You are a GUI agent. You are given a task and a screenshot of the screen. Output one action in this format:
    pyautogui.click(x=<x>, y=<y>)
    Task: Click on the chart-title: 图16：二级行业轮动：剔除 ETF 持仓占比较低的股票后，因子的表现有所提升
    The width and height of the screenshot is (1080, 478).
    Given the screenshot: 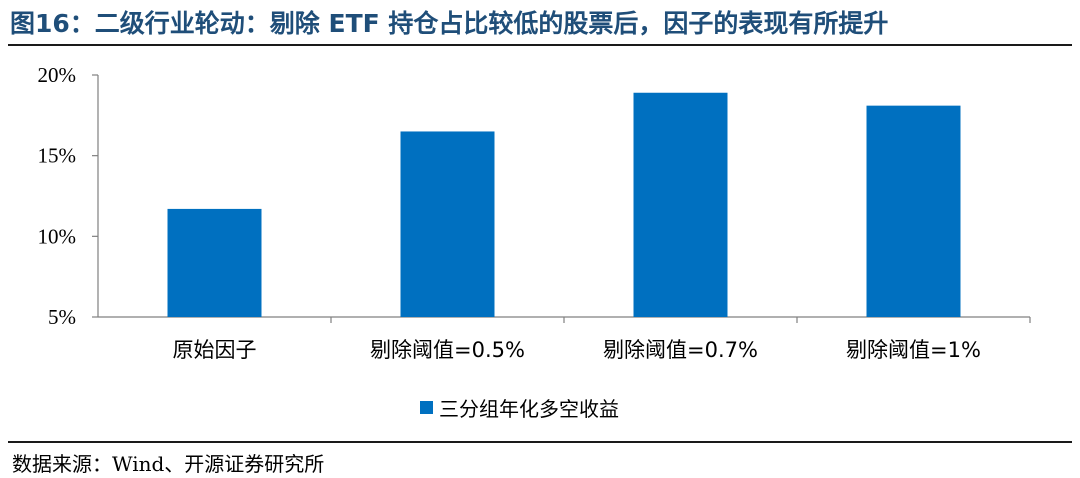 What is the action you would take?
    pyautogui.click(x=449, y=23)
    